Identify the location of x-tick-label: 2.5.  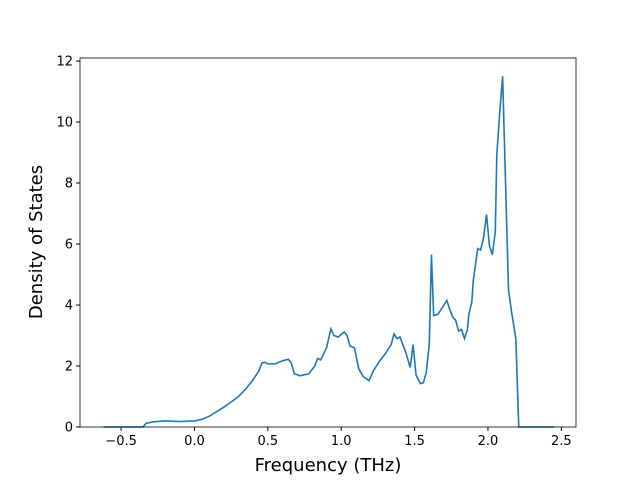
(561, 441).